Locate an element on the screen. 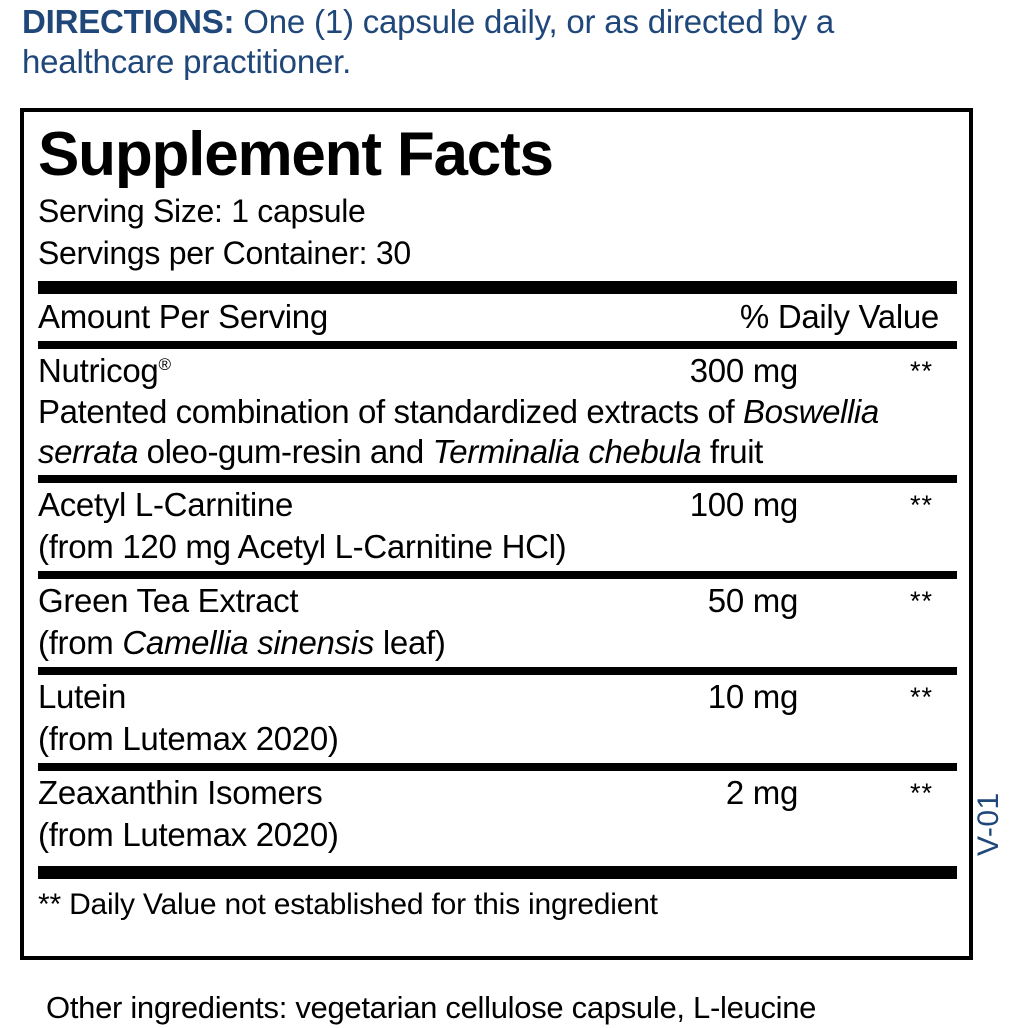 This screenshot has width=1028, height=1028. supplement-facts-title: Supplement Facts is located at coordinates (296, 154).